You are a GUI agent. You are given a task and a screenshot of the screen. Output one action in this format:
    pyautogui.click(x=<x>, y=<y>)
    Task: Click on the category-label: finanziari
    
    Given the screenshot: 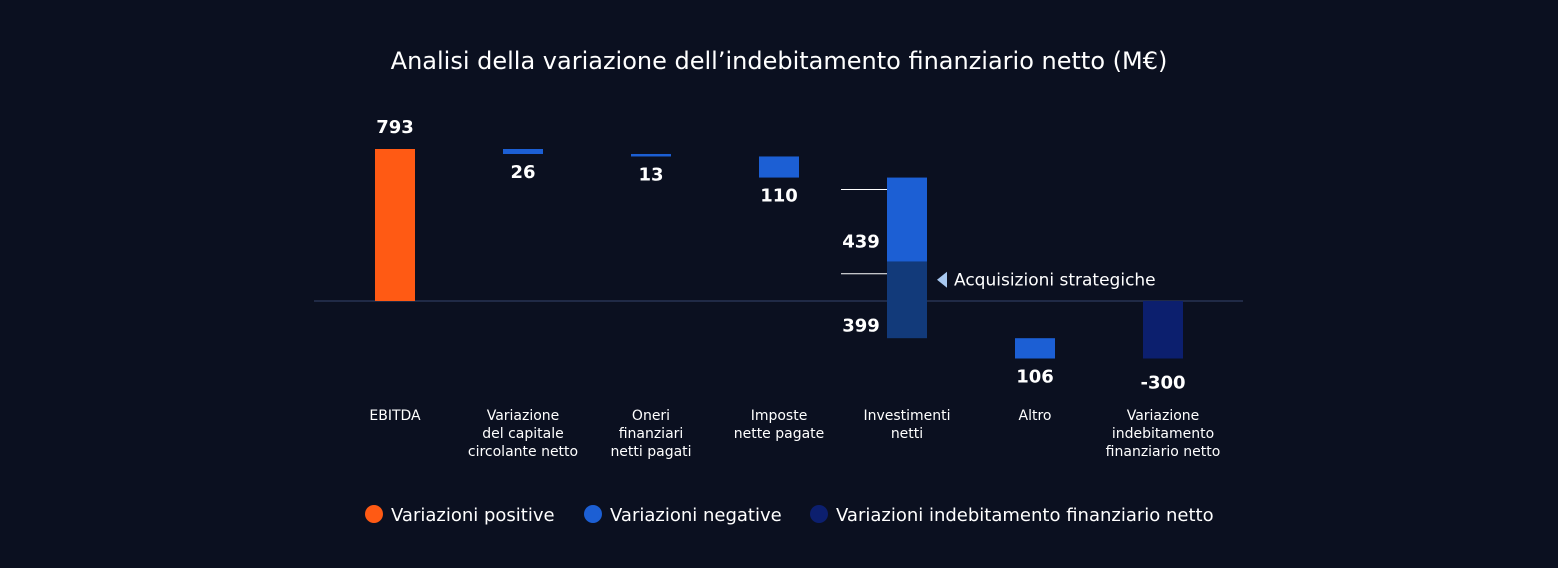 What is the action you would take?
    pyautogui.click(x=651, y=434)
    